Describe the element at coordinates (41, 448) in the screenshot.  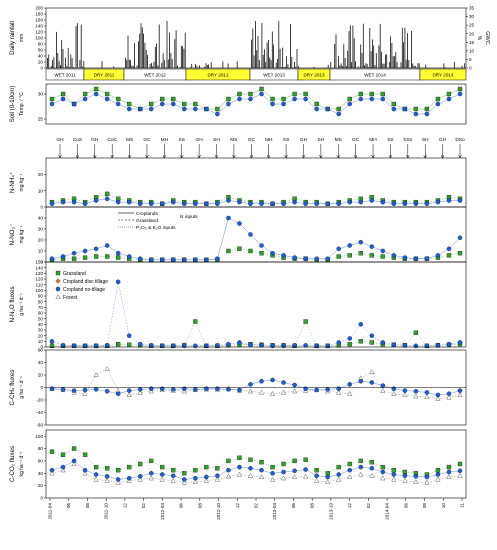
I see `y-tick-label: 80` at that location.